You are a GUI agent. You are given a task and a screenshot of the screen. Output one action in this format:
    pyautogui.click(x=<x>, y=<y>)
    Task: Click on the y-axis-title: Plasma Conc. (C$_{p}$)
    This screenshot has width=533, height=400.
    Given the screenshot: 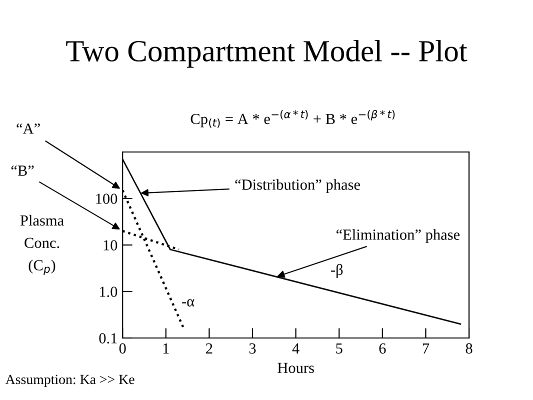 What is the action you would take?
    pyautogui.click(x=42, y=244)
    